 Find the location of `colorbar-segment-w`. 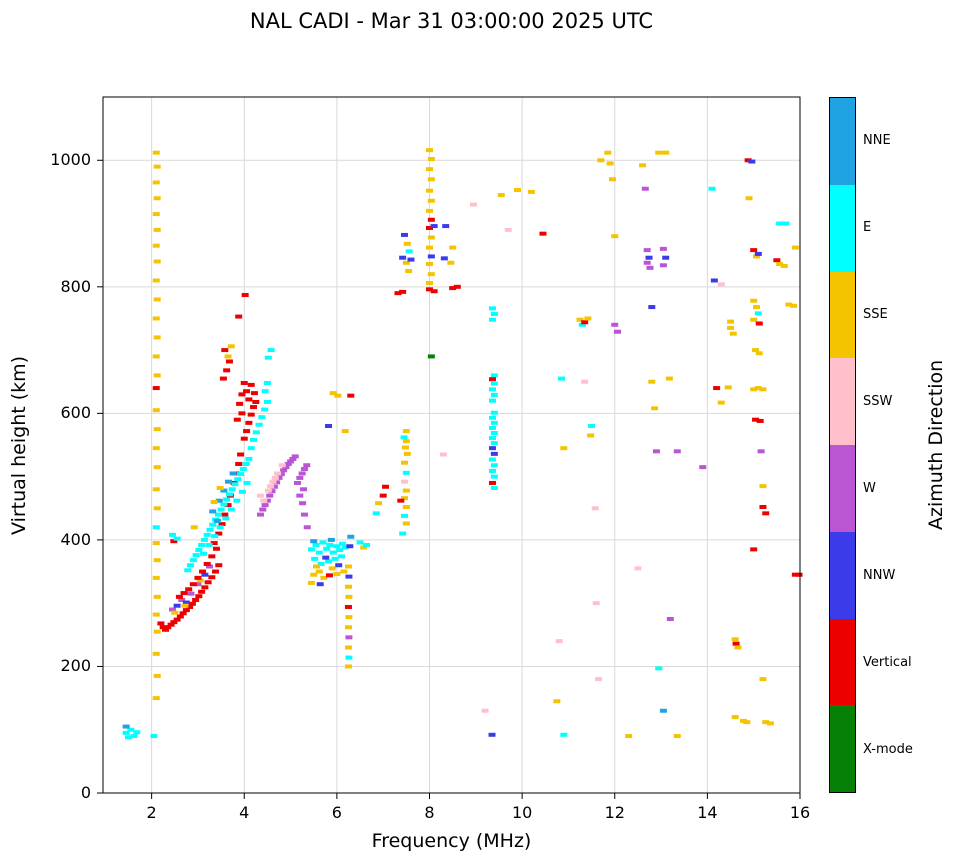

colorbar-segment-w is located at coordinates (842, 488).